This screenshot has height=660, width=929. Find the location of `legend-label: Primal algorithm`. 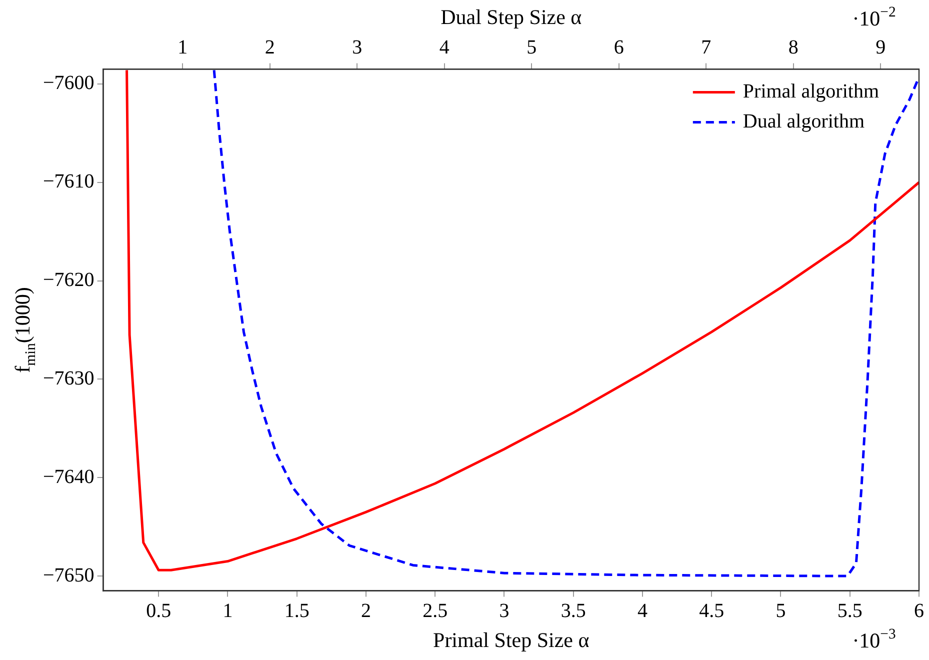

legend-label: Primal algorithm is located at coordinates (811, 91).